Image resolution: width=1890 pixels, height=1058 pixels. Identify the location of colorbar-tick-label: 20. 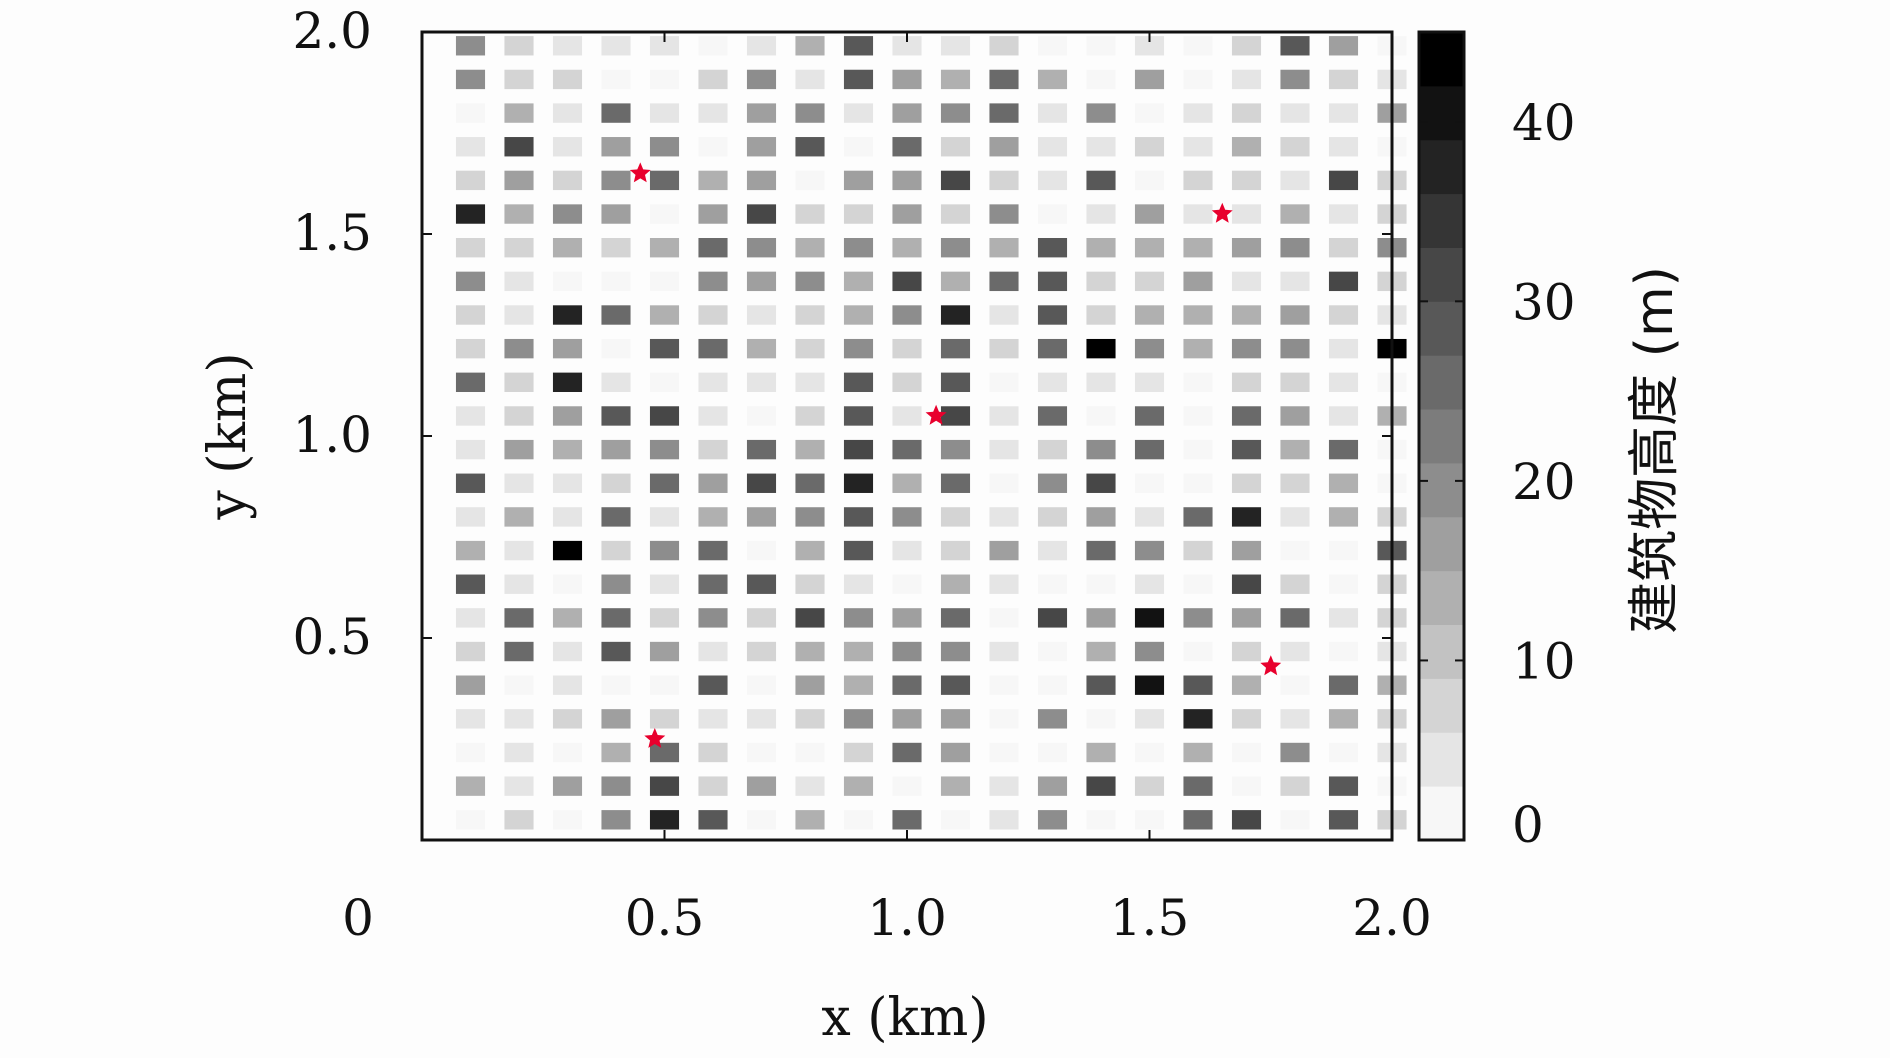
(1544, 482).